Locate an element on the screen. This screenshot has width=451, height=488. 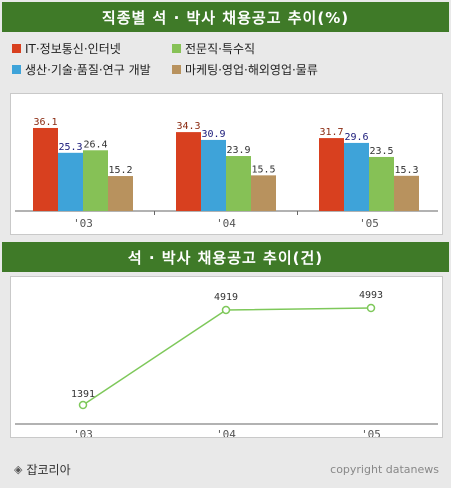
series-line is located at coordinates (227, 356).